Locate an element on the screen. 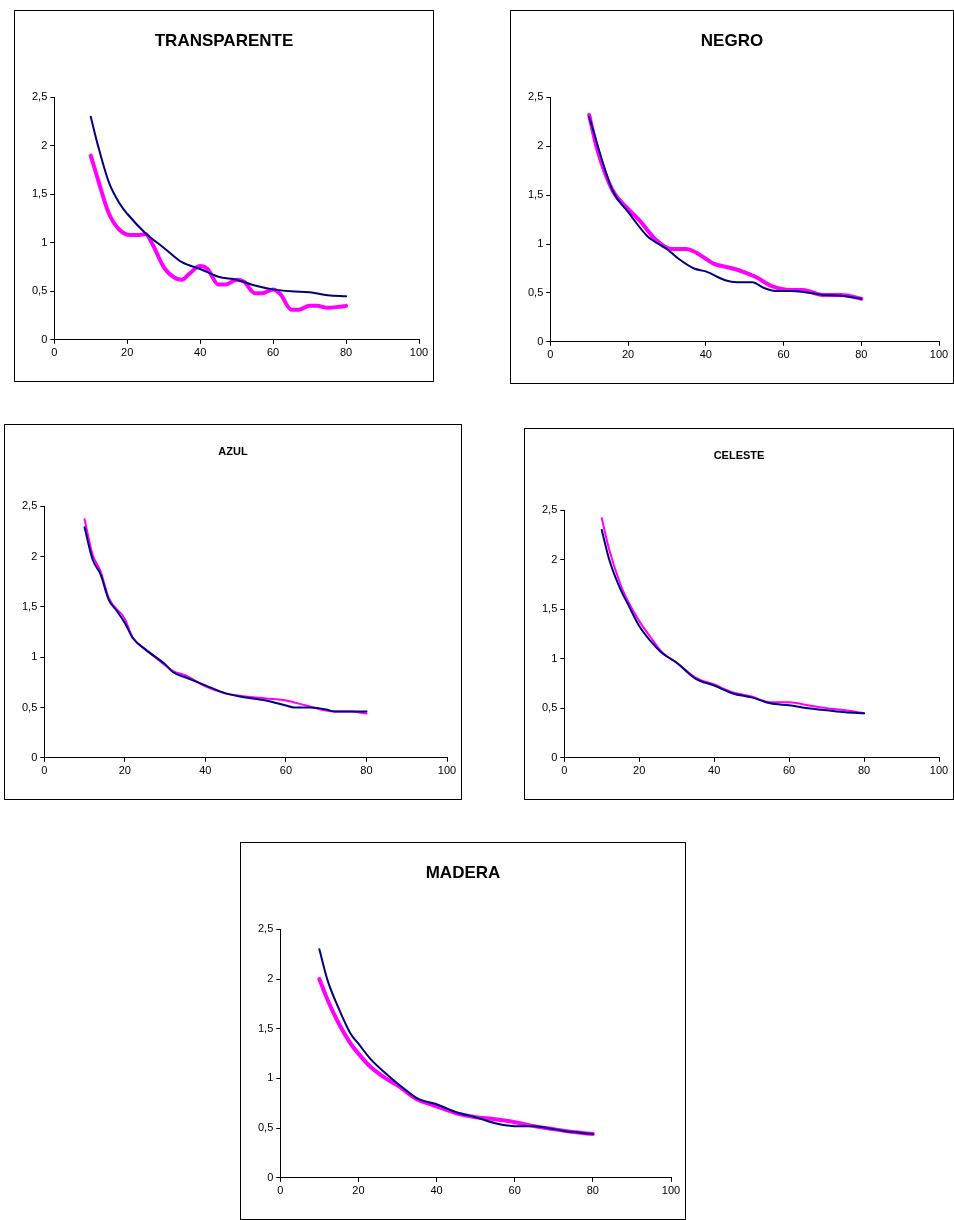 This screenshot has width=954, height=1220. chart-title: AZUL is located at coordinates (233, 450).